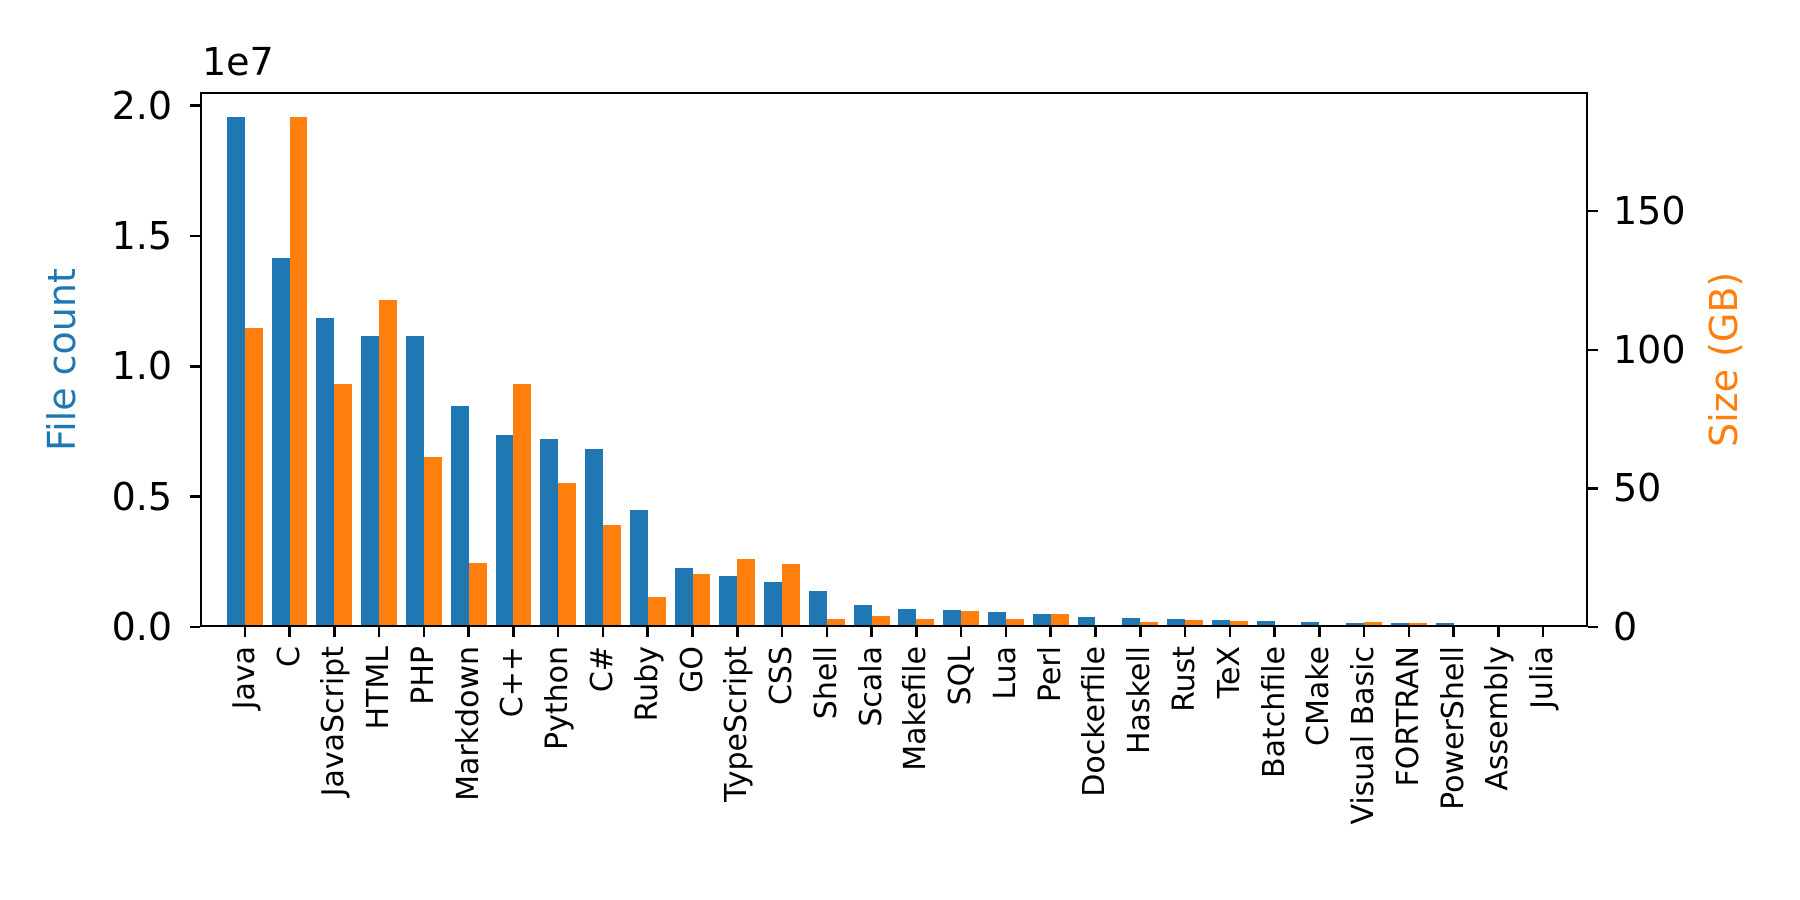  What do you see at coordinates (1050, 674) in the screenshot?
I see `x-tick-label: Perl` at bounding box center [1050, 674].